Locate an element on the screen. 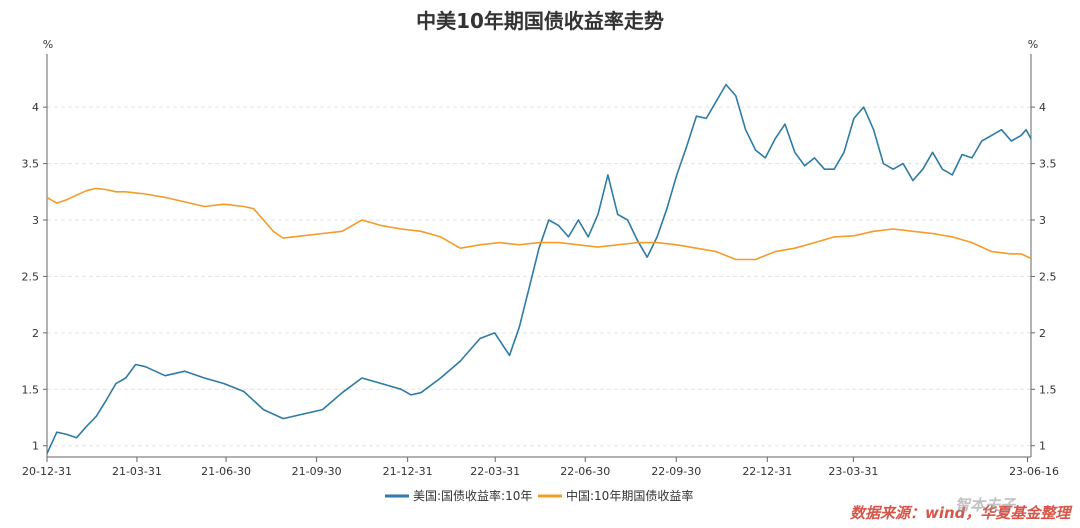 This screenshot has width=1080, height=528. y-tick-label-left: 2.5 is located at coordinates (31, 276).